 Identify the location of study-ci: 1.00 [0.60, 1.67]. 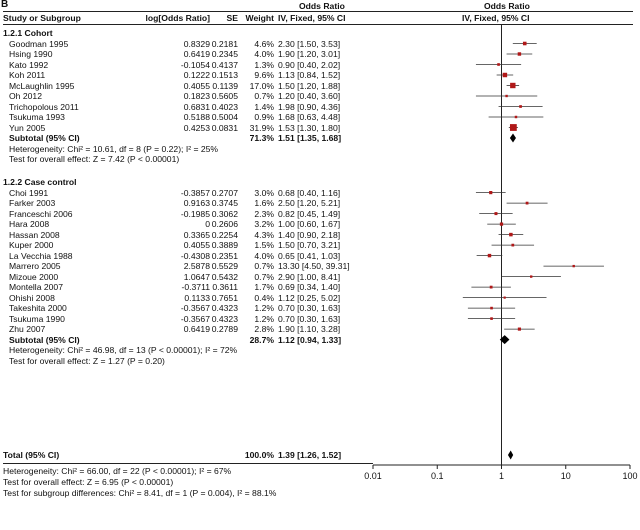
(309, 224).